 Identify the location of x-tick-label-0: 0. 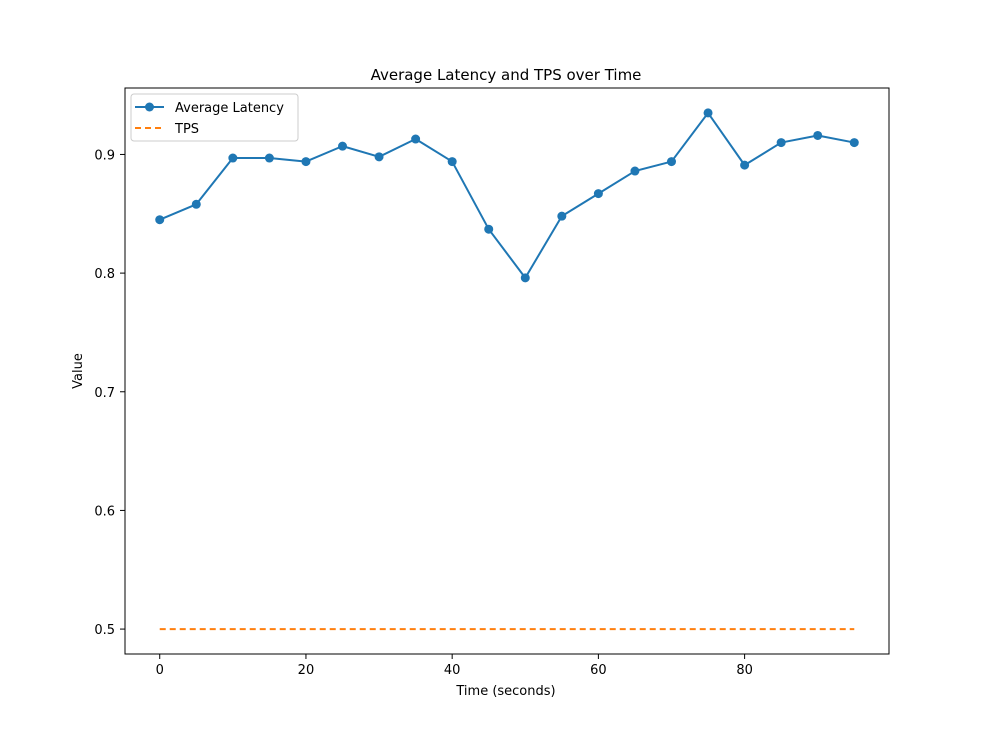
(160, 670).